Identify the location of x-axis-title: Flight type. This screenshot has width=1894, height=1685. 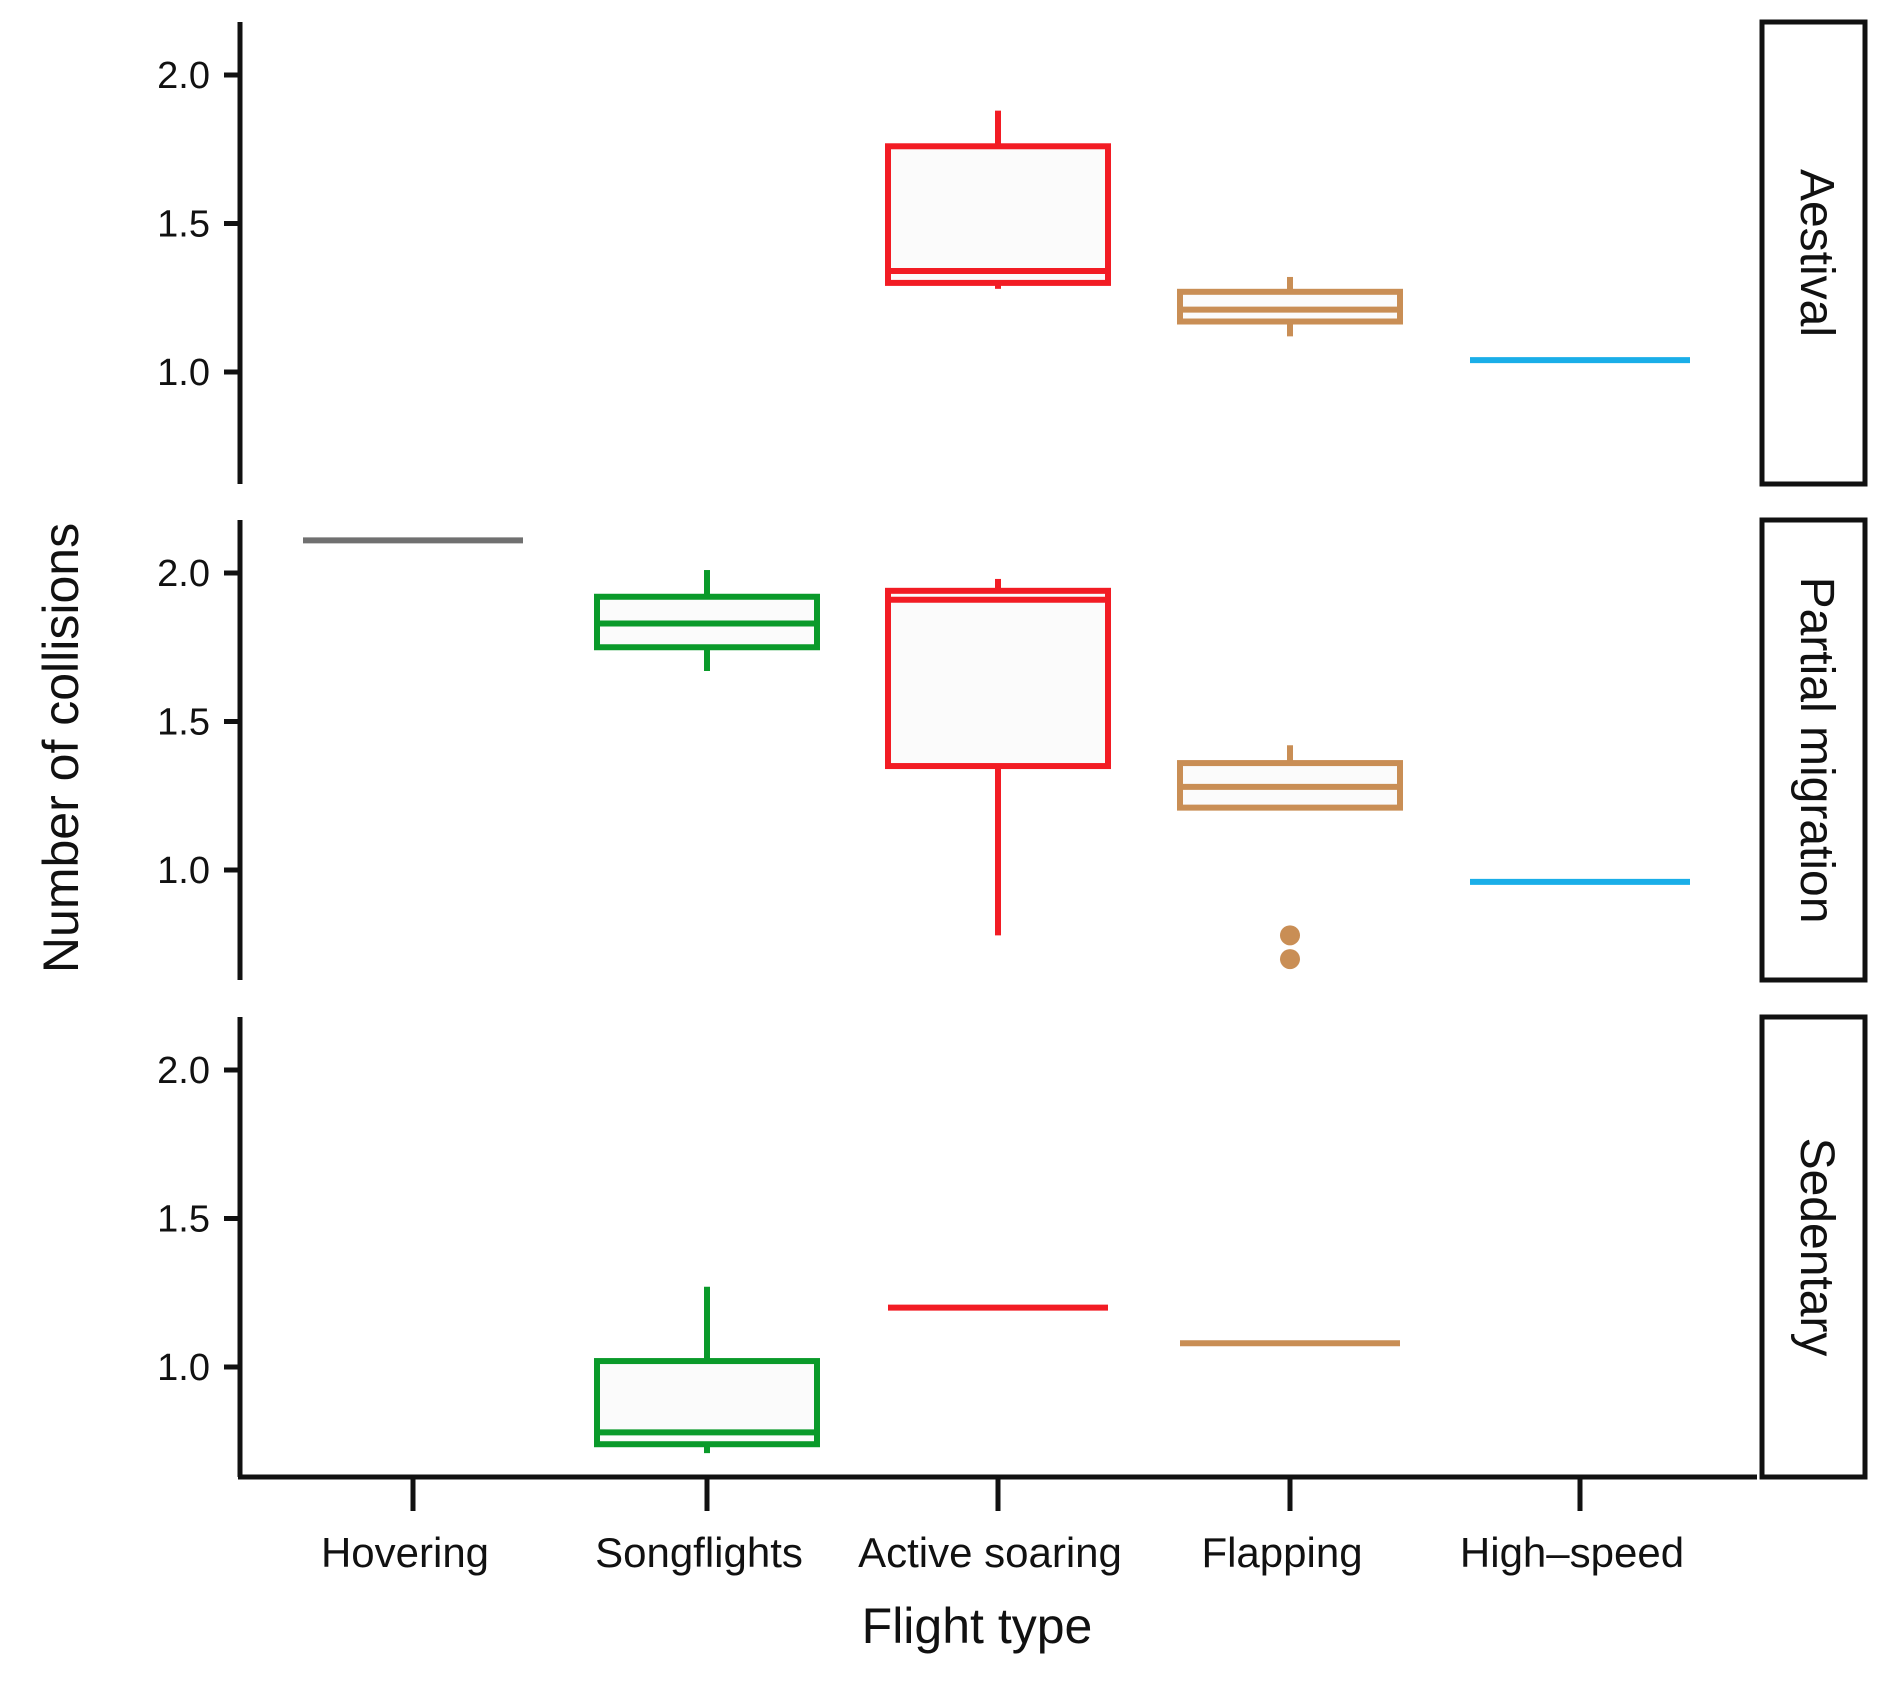
(977, 1626).